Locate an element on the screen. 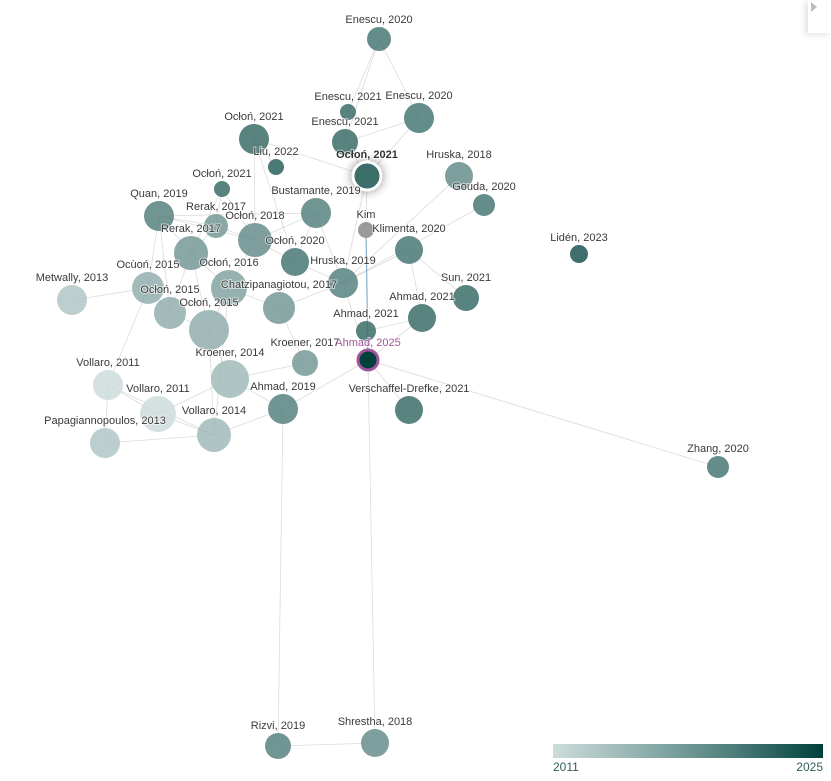 This screenshot has height=781, width=831. paper-label: Liu, 2022 is located at coordinates (275, 152).